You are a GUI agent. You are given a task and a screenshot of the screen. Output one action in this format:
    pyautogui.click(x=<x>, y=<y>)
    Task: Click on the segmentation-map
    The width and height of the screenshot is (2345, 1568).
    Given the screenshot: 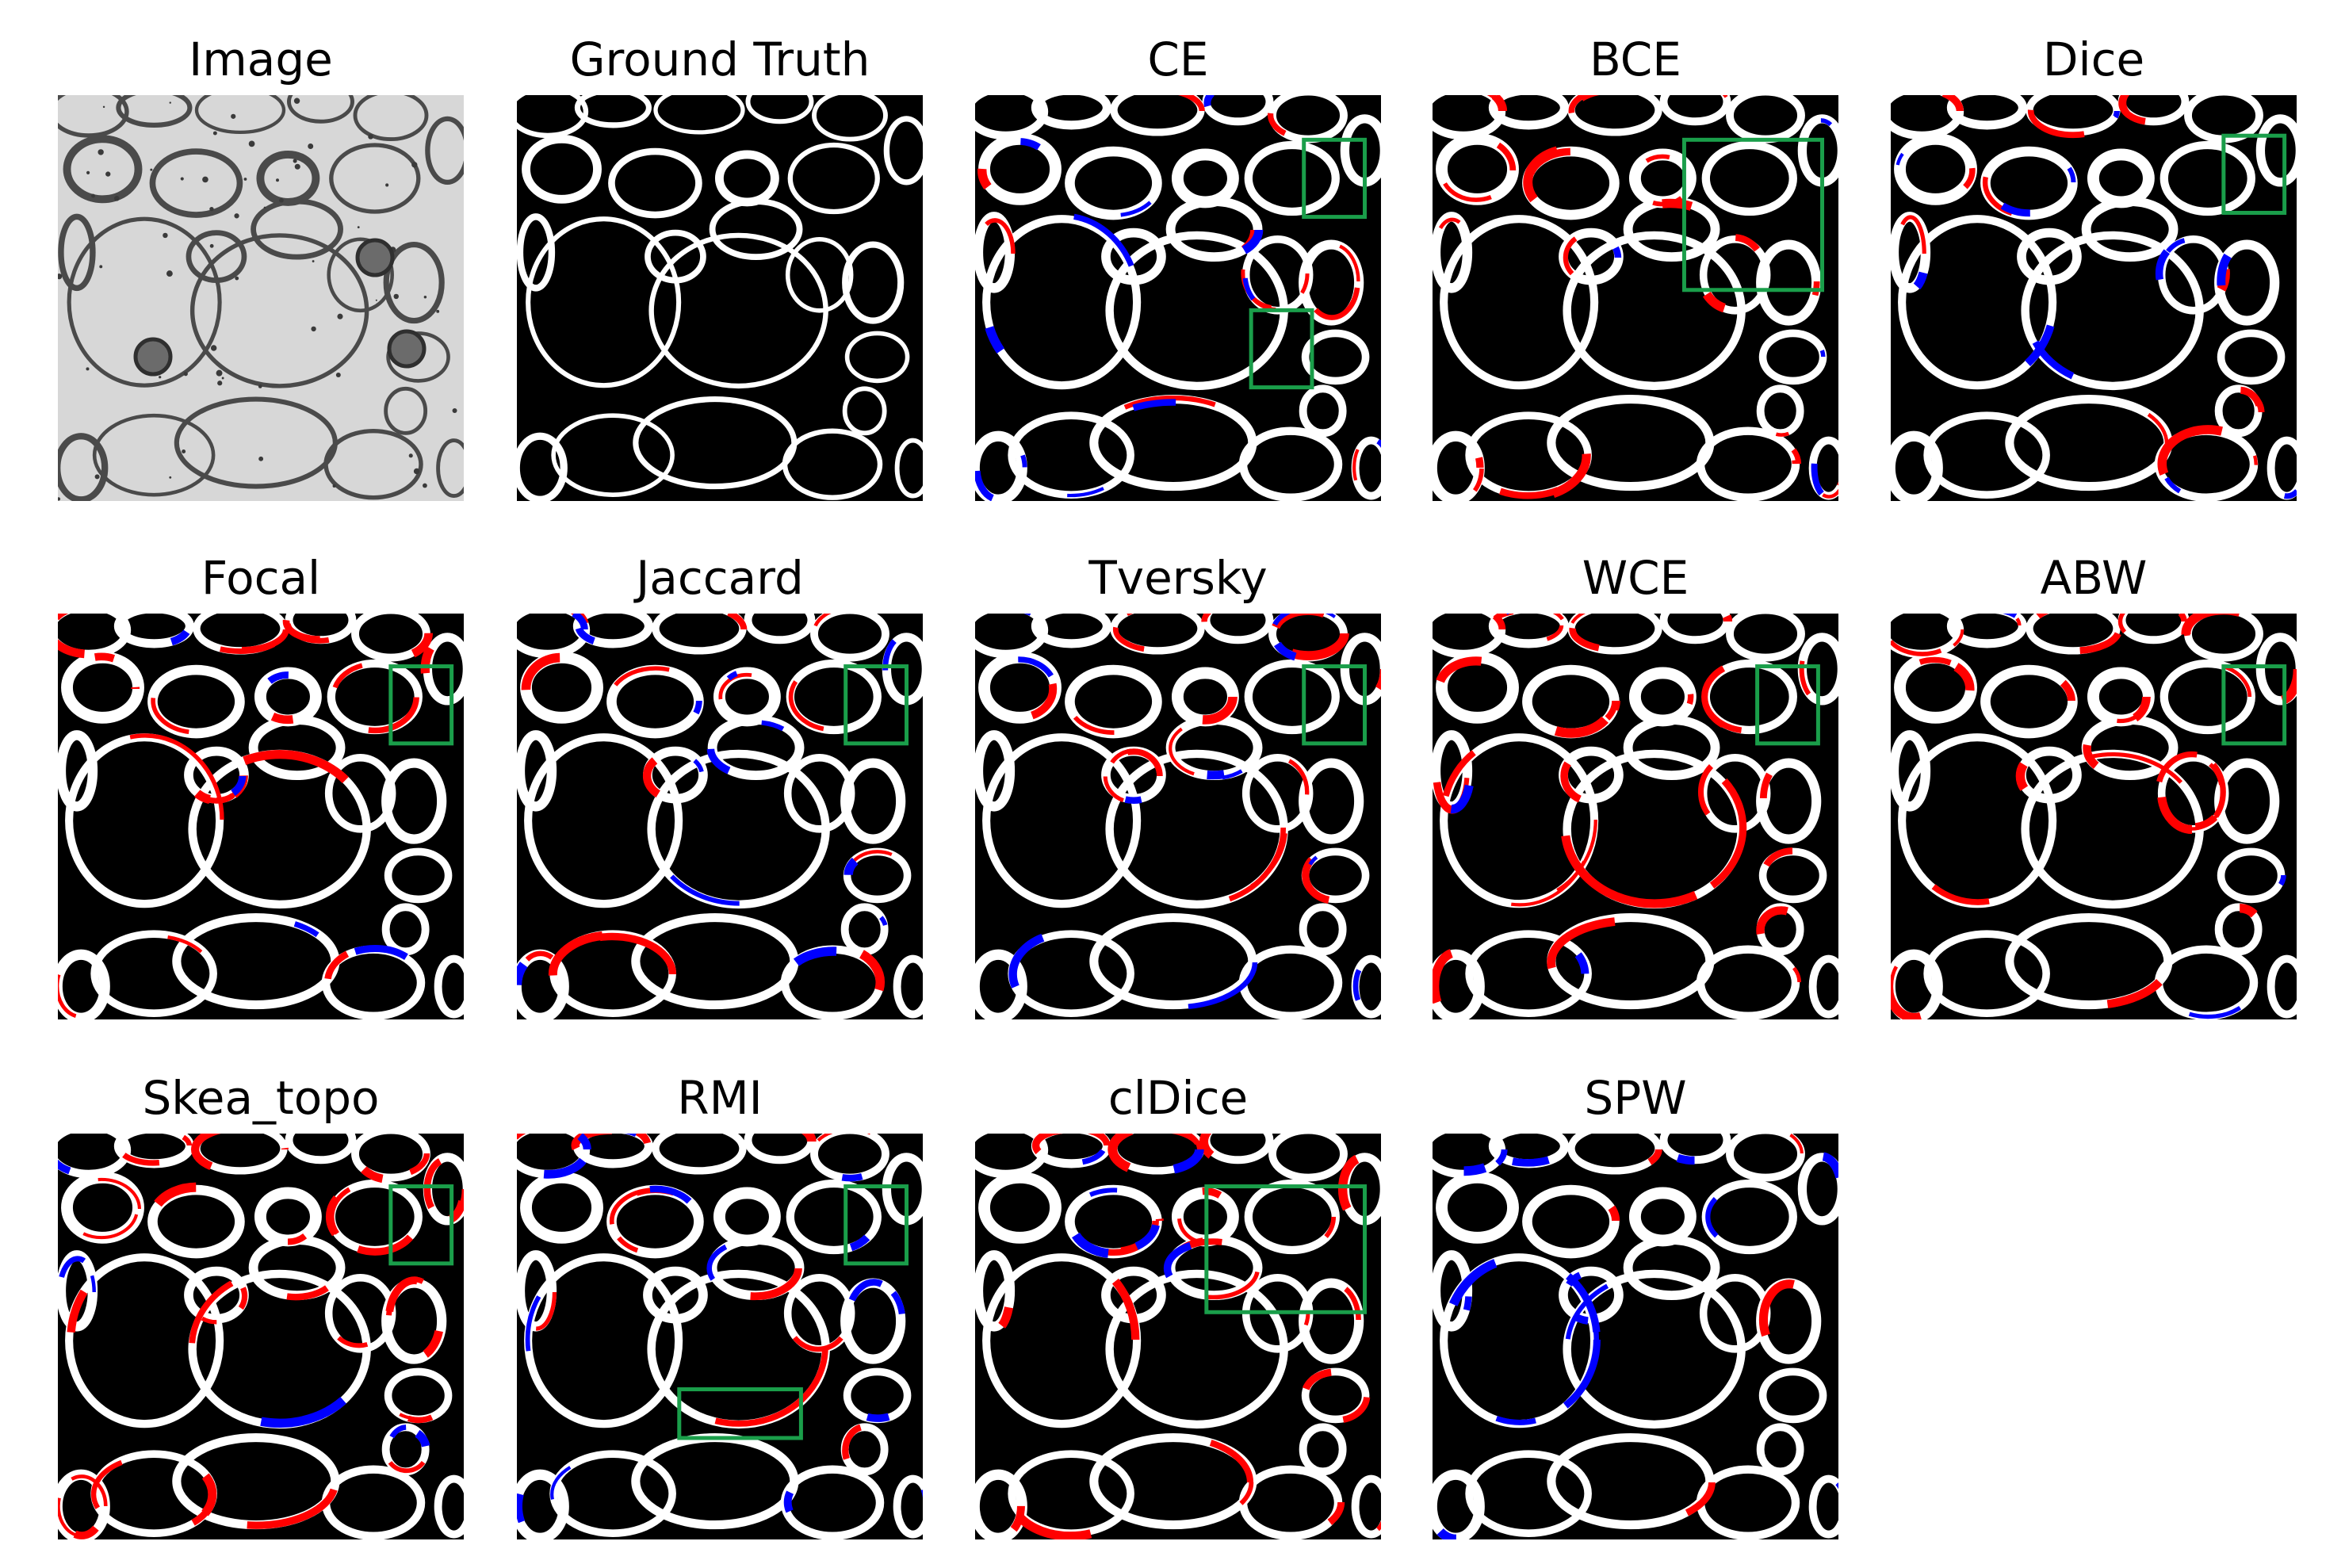 What is the action you would take?
    pyautogui.click(x=1178, y=298)
    